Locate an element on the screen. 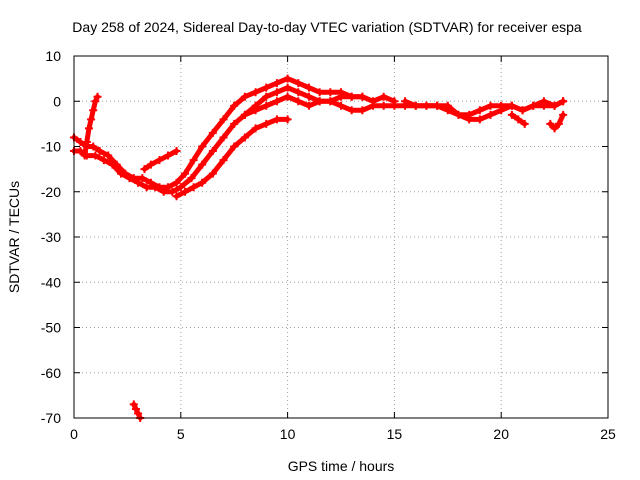 The width and height of the screenshot is (640, 480). x-tick-label: 0 is located at coordinates (74, 434).